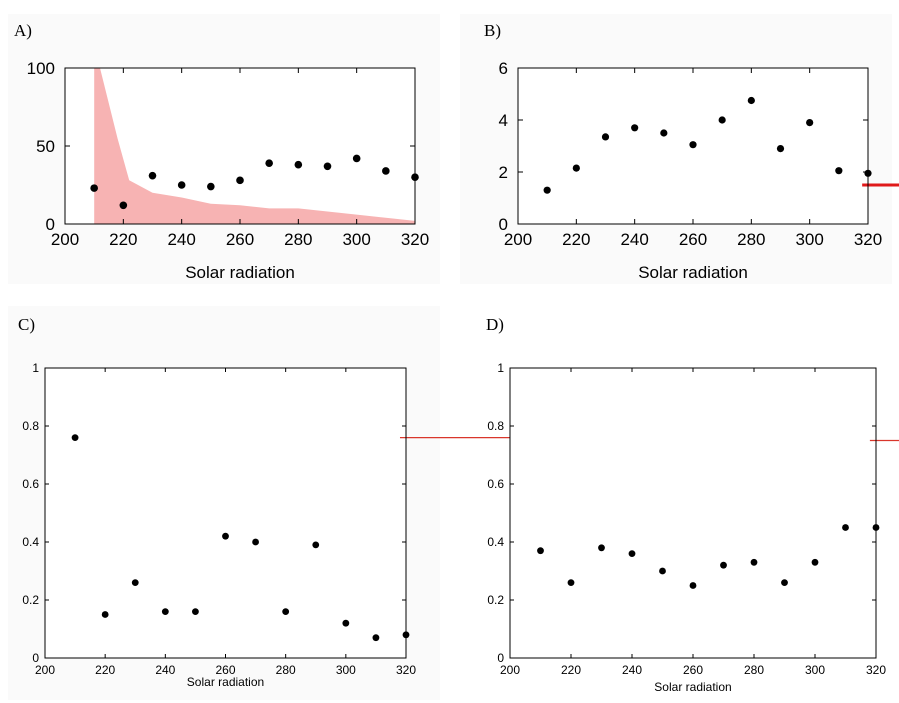  What do you see at coordinates (503, 172) in the screenshot?
I see `y-tick-label: 2` at bounding box center [503, 172].